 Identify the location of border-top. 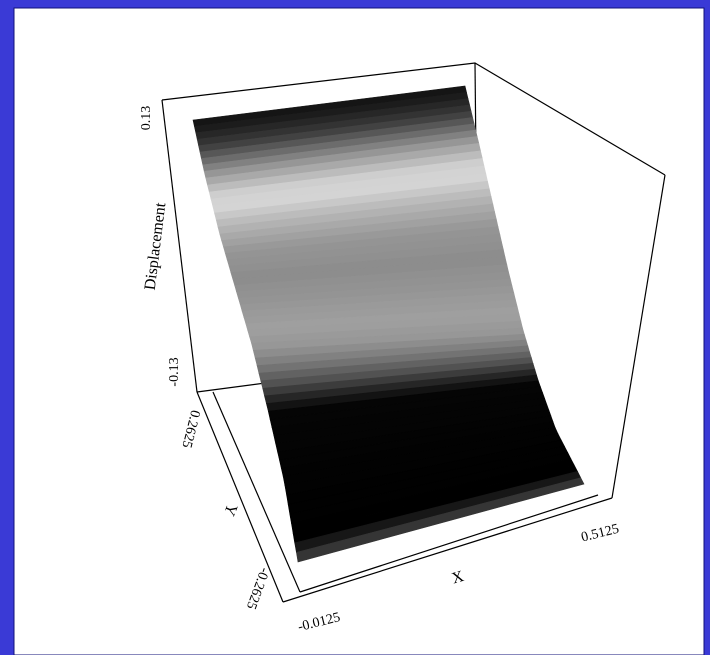
(355, 4).